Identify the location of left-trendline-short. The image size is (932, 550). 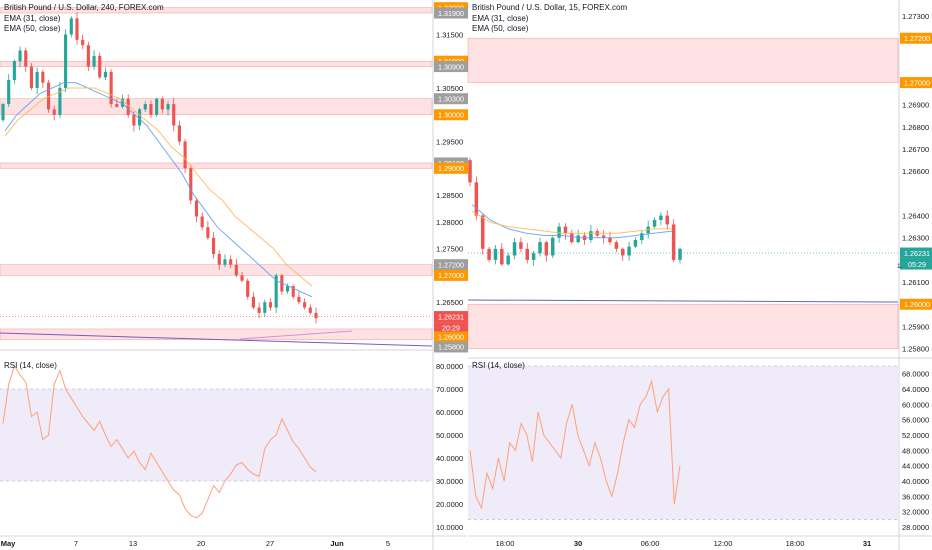
(296, 335).